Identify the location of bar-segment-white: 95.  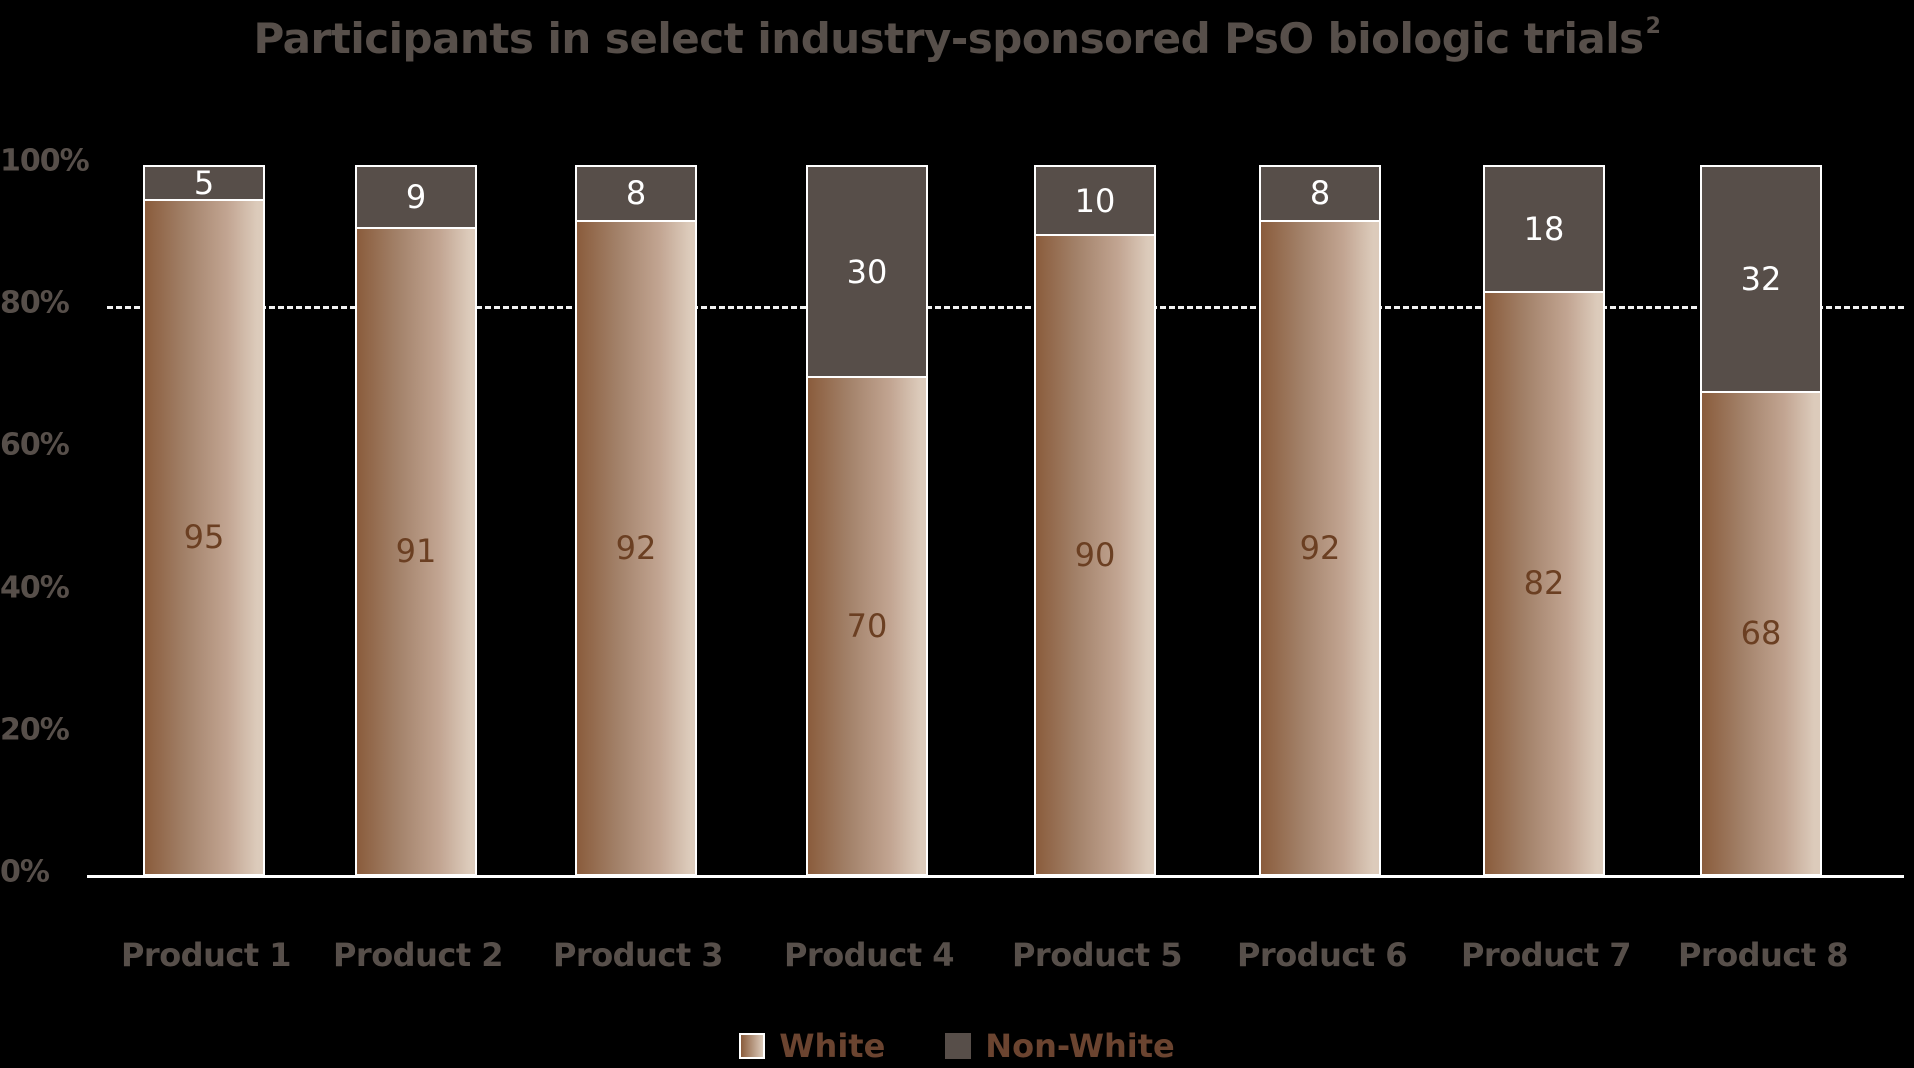
(204, 538).